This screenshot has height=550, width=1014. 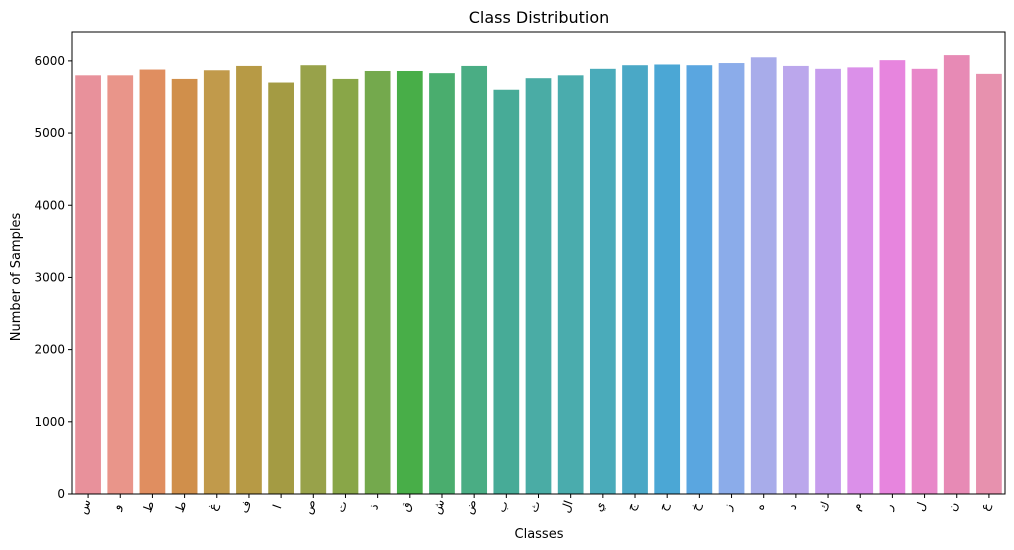 I want to click on y-axis-label: Number of Samples, so click(x=16, y=277).